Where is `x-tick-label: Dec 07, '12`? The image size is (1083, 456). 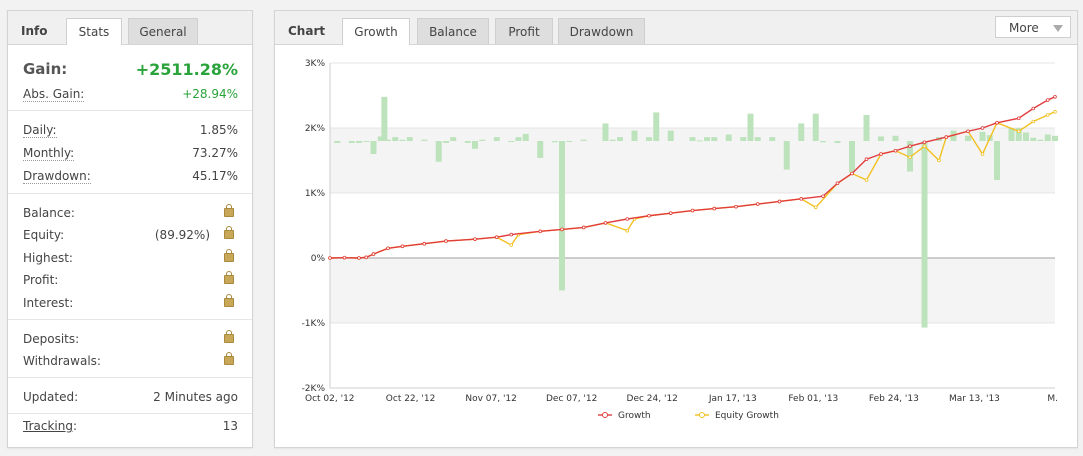
x-tick-label: Dec 07, '12 is located at coordinates (571, 399).